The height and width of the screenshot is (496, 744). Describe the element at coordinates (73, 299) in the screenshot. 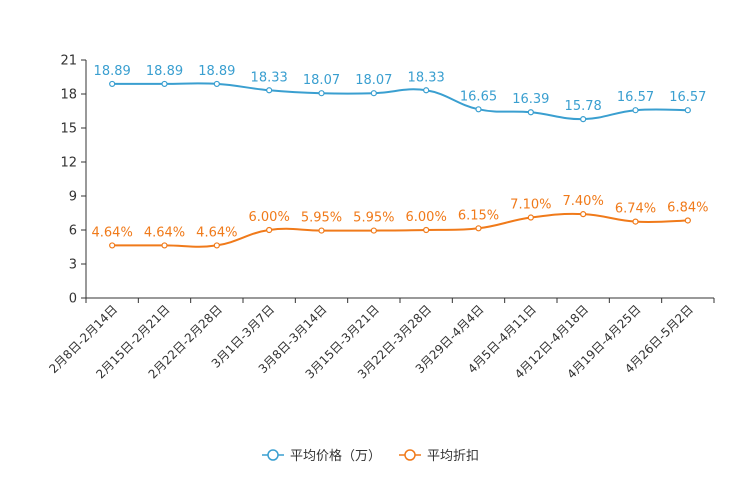

I see `y-tick-label: 0` at that location.